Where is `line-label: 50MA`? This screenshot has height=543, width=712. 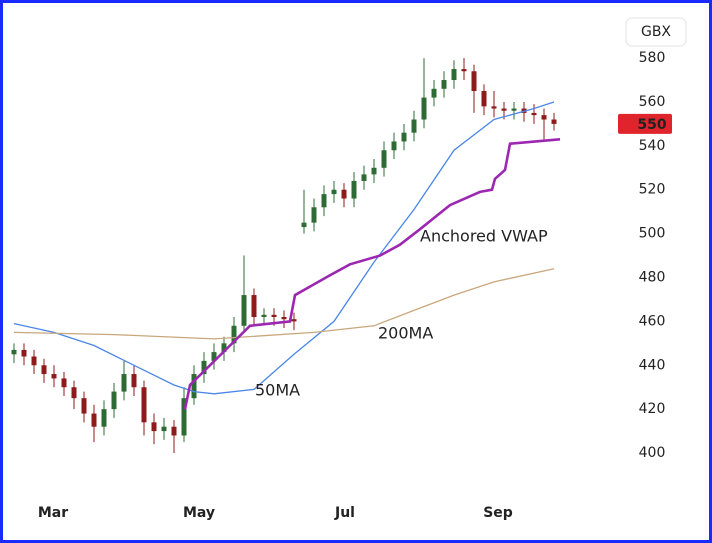
line-label: 50MA is located at coordinates (277, 390).